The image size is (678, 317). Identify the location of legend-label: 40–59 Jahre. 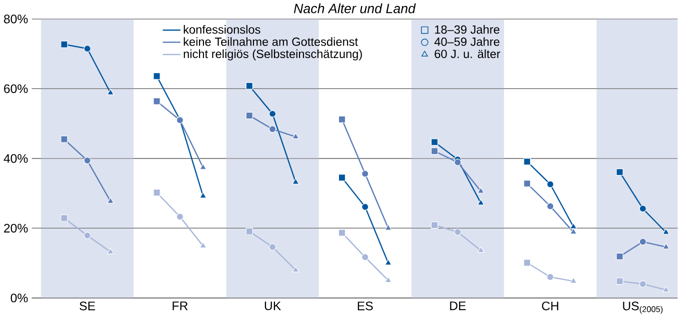
(467, 41).